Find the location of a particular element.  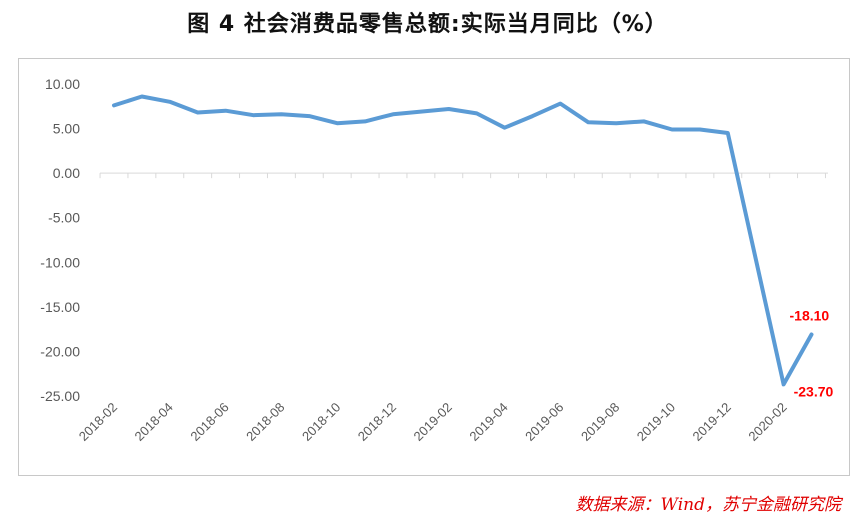

x-tick-label: 2018-06 is located at coordinates (209, 422).